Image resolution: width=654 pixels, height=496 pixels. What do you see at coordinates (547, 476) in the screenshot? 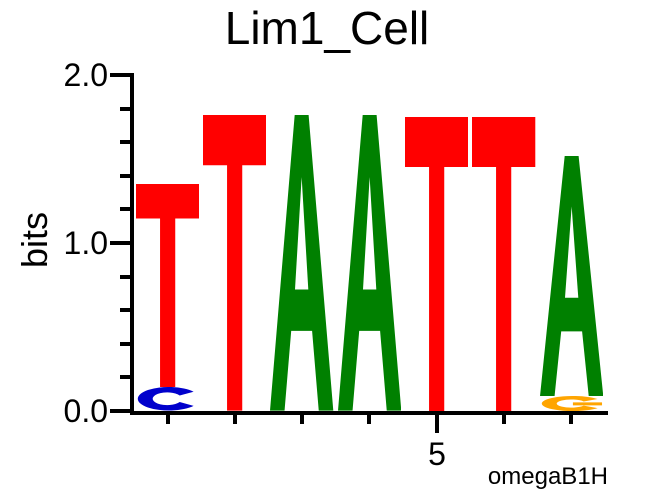
I see `credit-text: omegaB1H` at bounding box center [547, 476].